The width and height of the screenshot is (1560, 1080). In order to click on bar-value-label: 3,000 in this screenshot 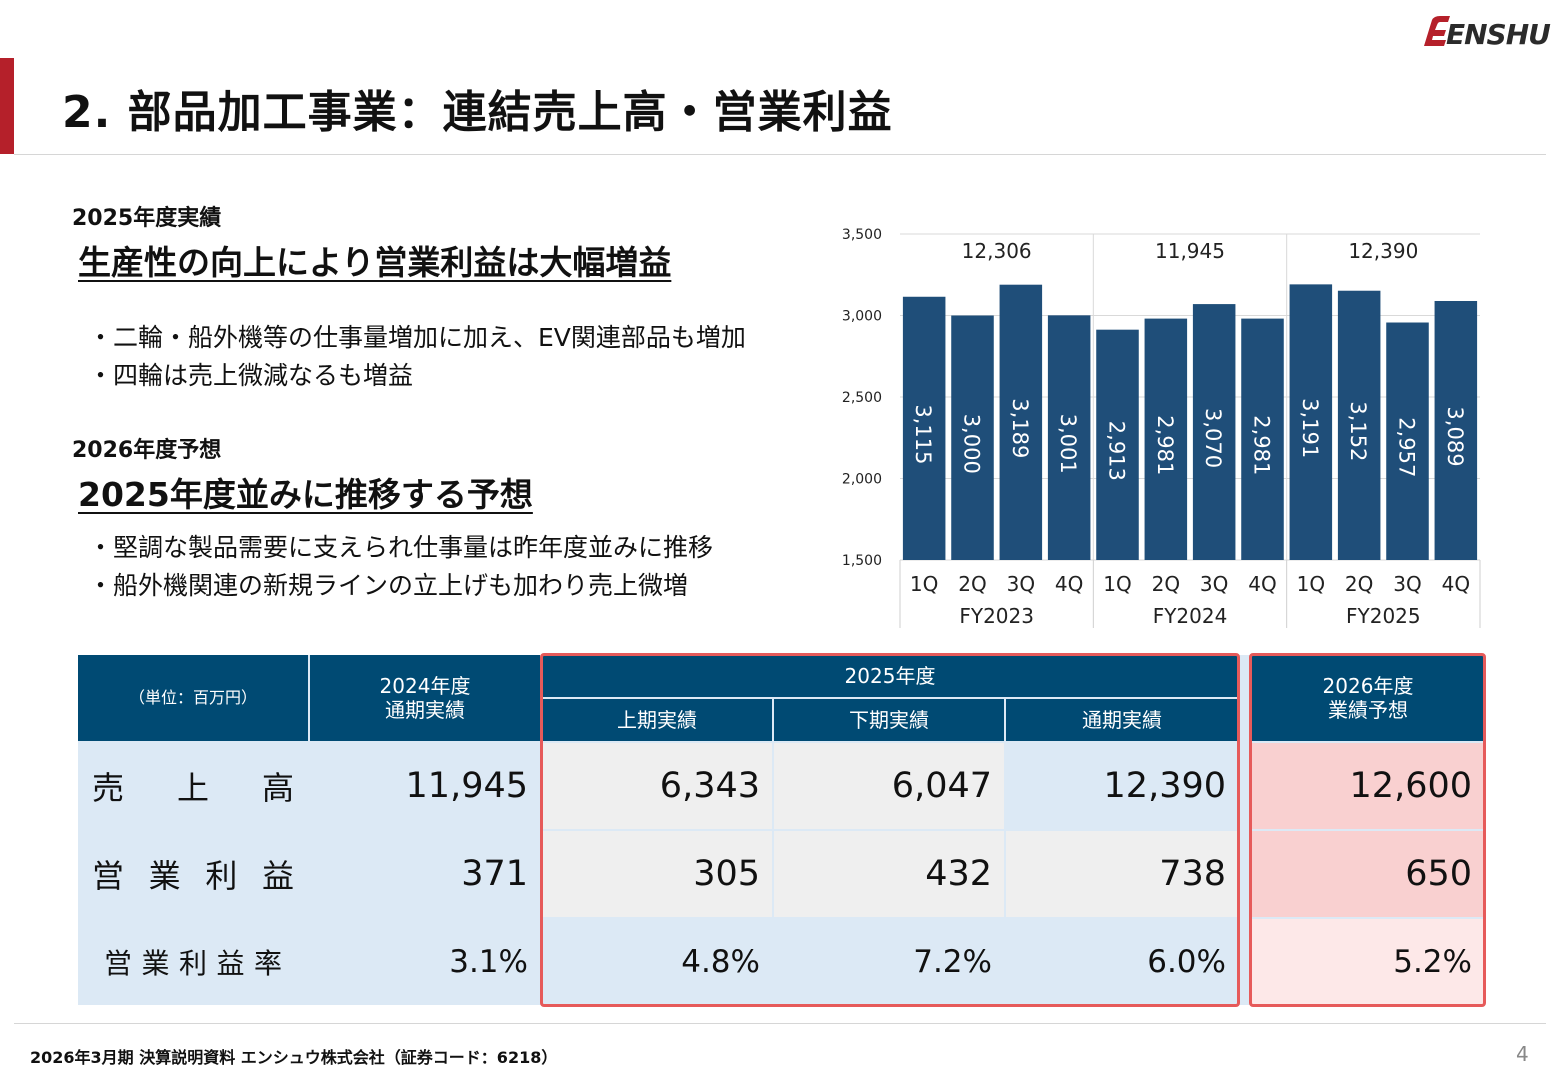, I will do `click(972, 444)`.